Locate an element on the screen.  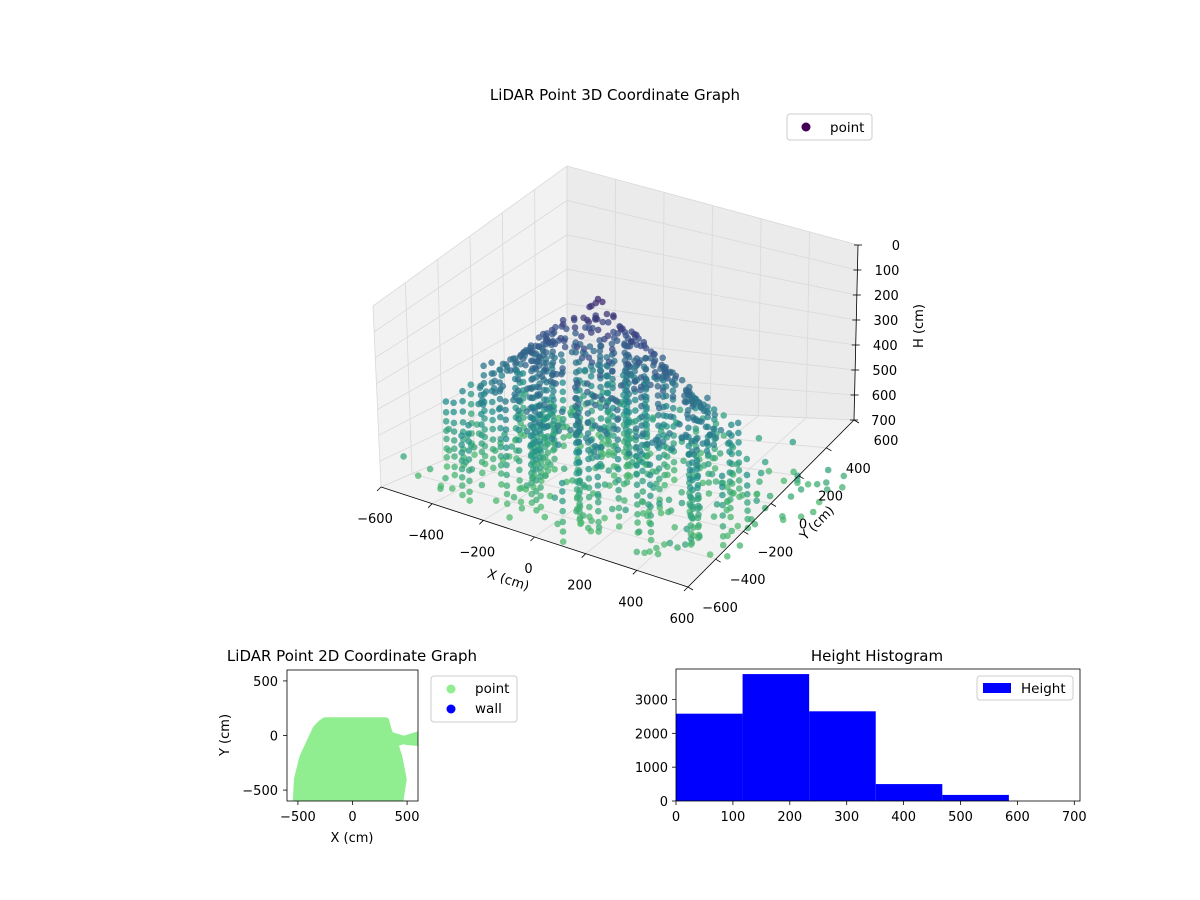
y-tick-label-3d: 600 is located at coordinates (886, 441).